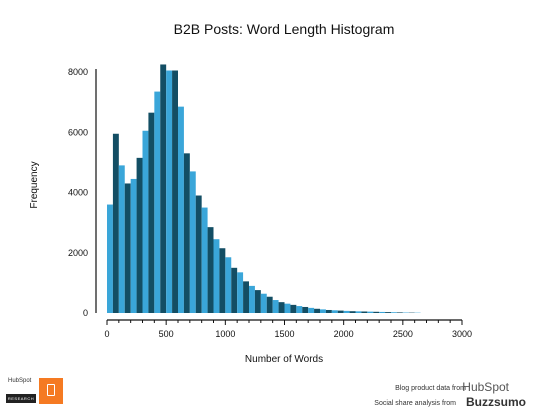  I want to click on logo-badge, so click(51, 391).